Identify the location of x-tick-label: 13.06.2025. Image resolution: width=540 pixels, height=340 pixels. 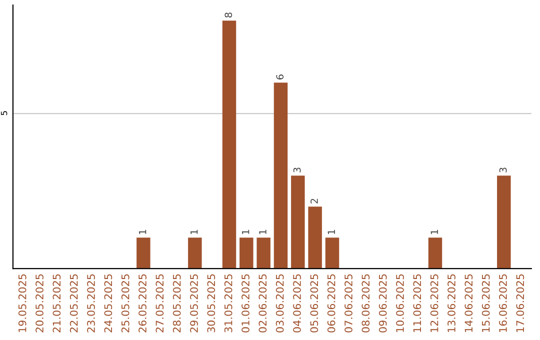
(452, 303).